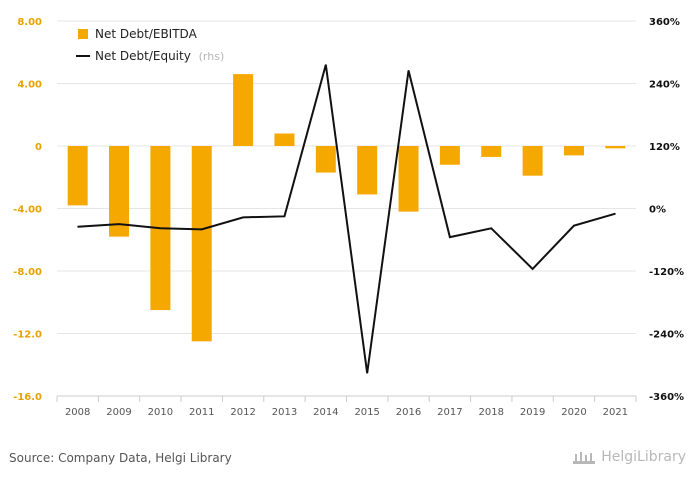 This screenshot has width=700, height=483. I want to click on bar-2013, so click(284, 139).